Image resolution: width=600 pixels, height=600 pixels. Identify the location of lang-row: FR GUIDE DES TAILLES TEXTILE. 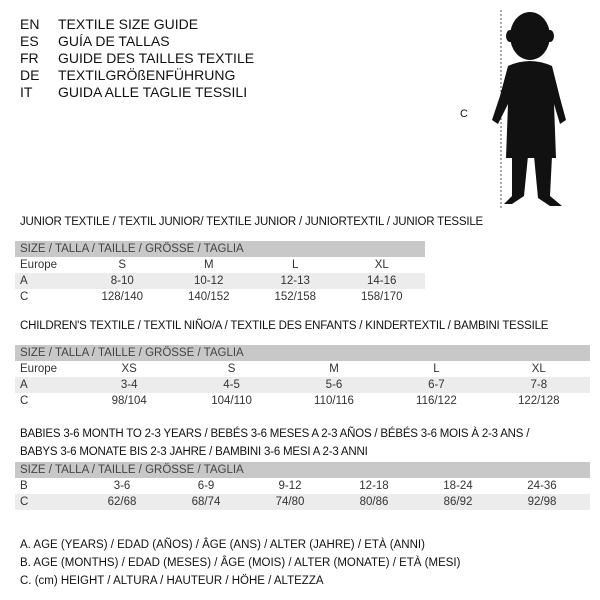
(137, 58).